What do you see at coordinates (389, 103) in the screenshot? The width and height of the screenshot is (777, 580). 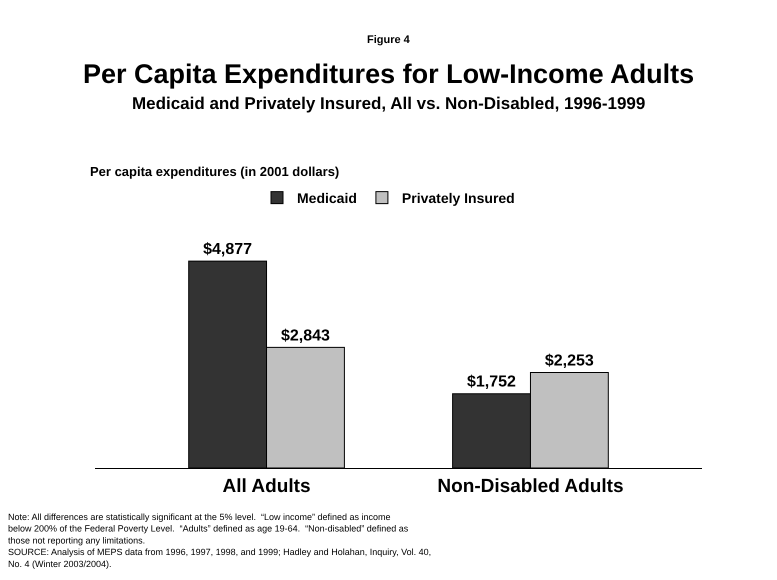 I see `chart-subtitle: Medicaid and Privately Insured, All vs. Non-Disabled, 1996-1999` at bounding box center [389, 103].